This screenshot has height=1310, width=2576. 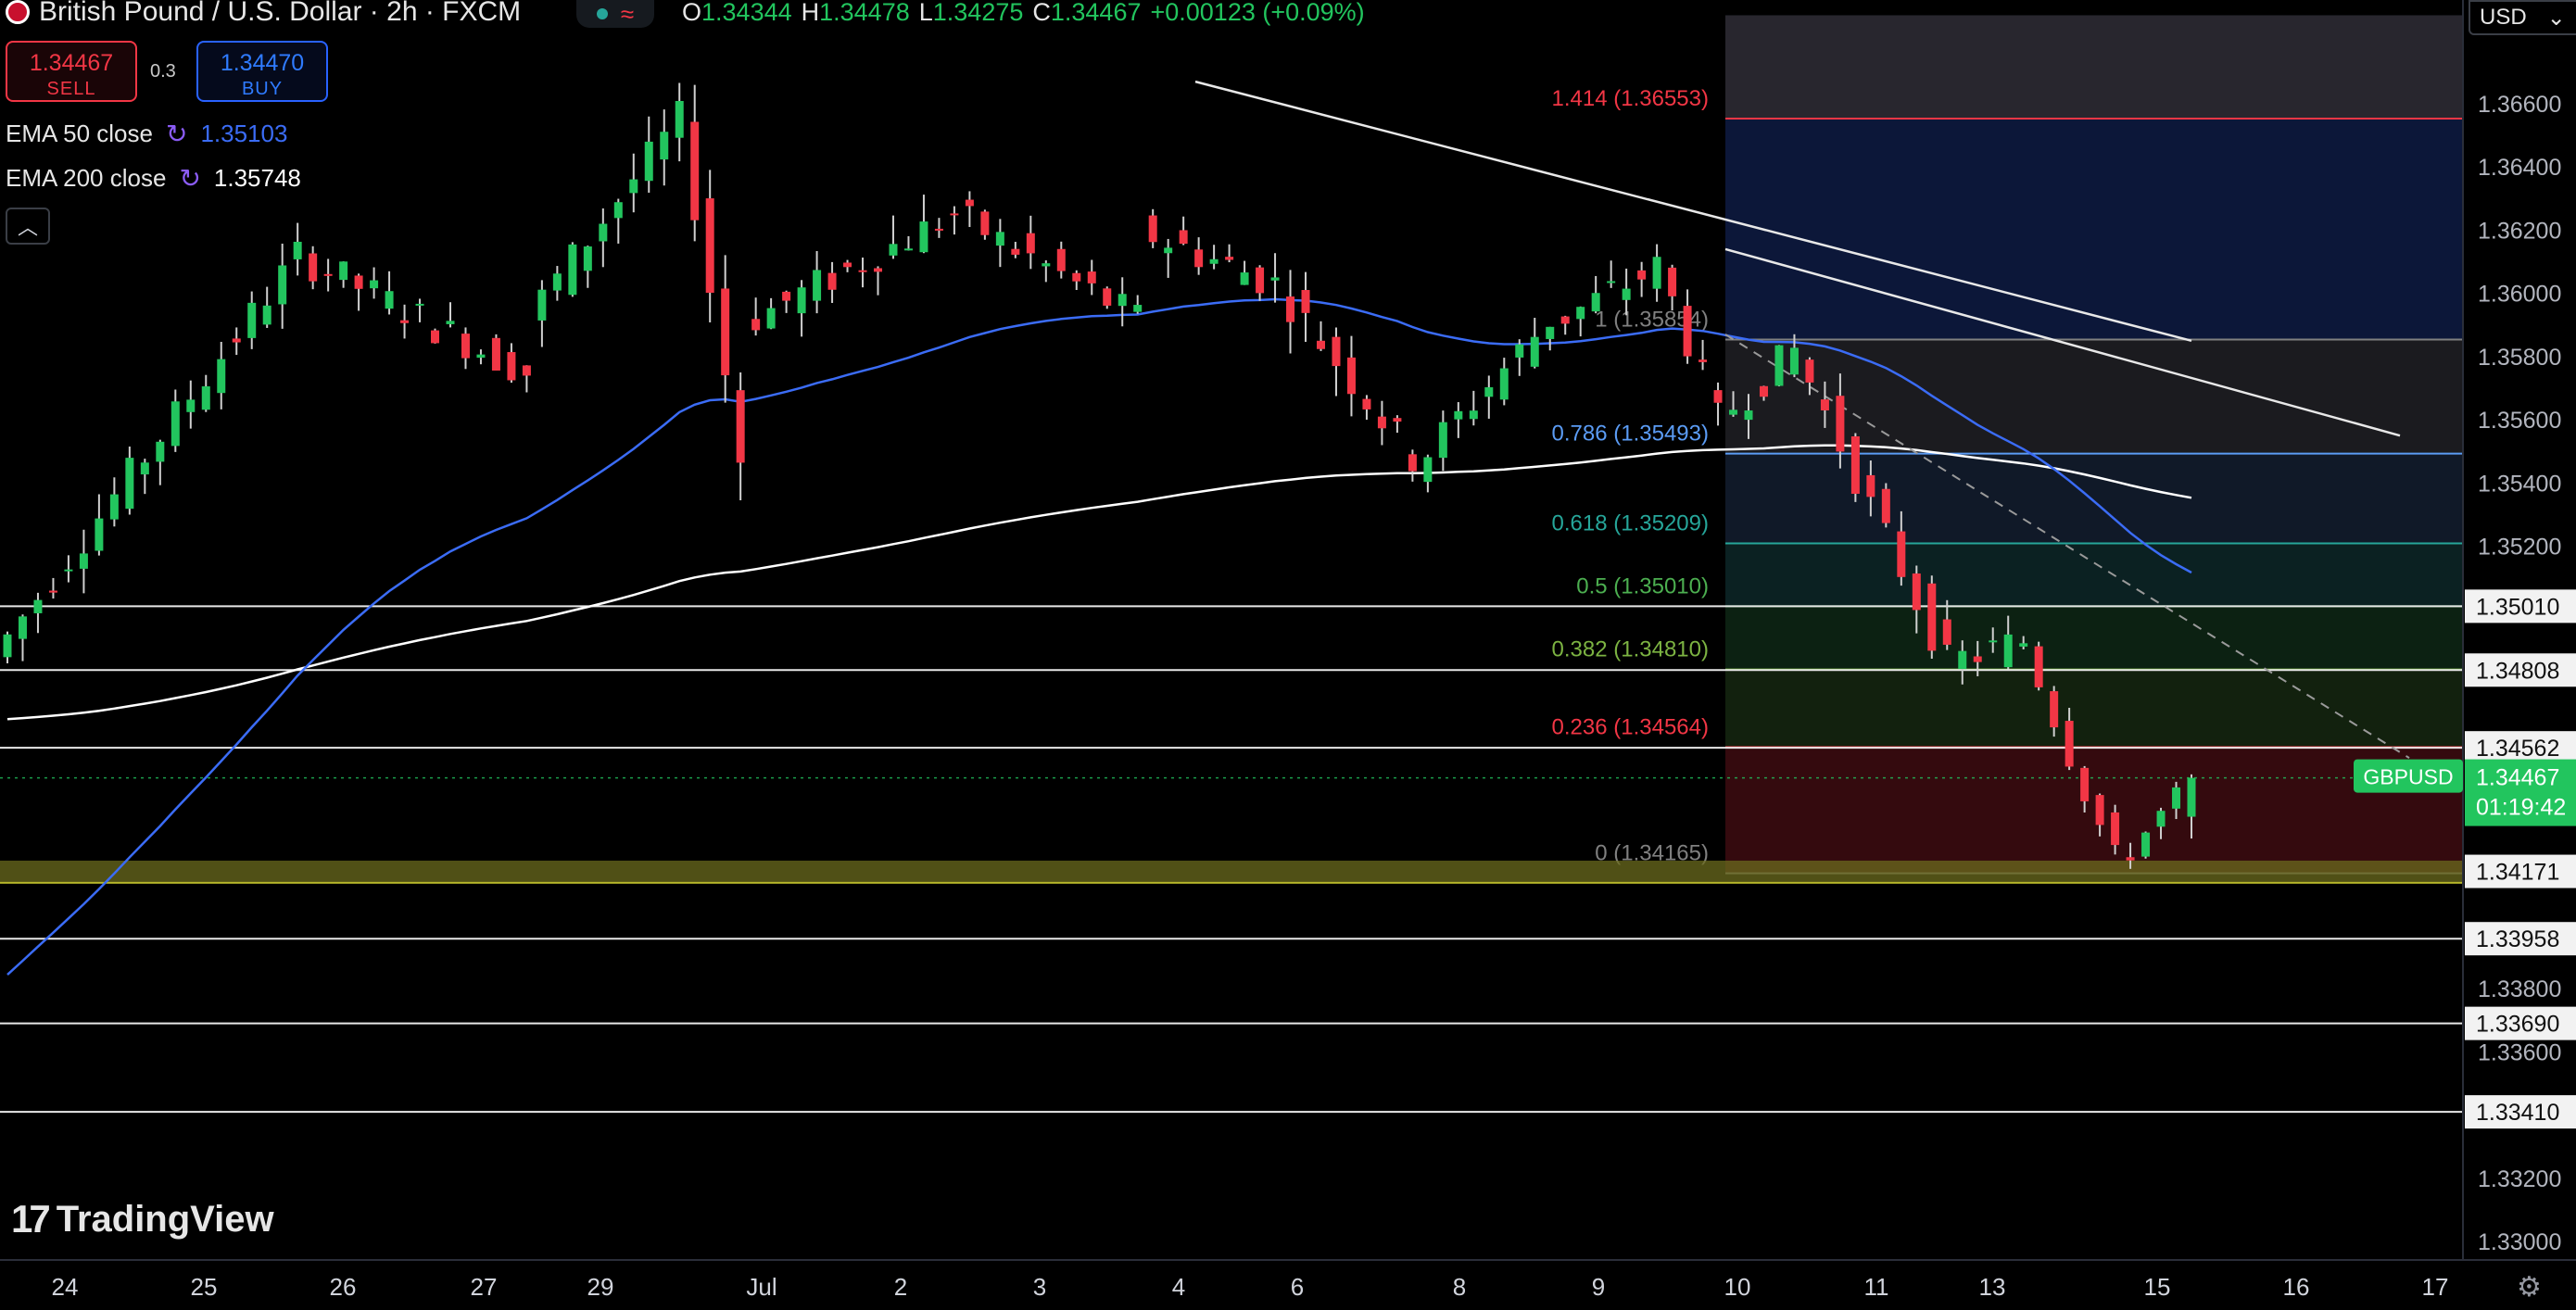 I want to click on time-tick-label: 26, so click(x=343, y=1287).